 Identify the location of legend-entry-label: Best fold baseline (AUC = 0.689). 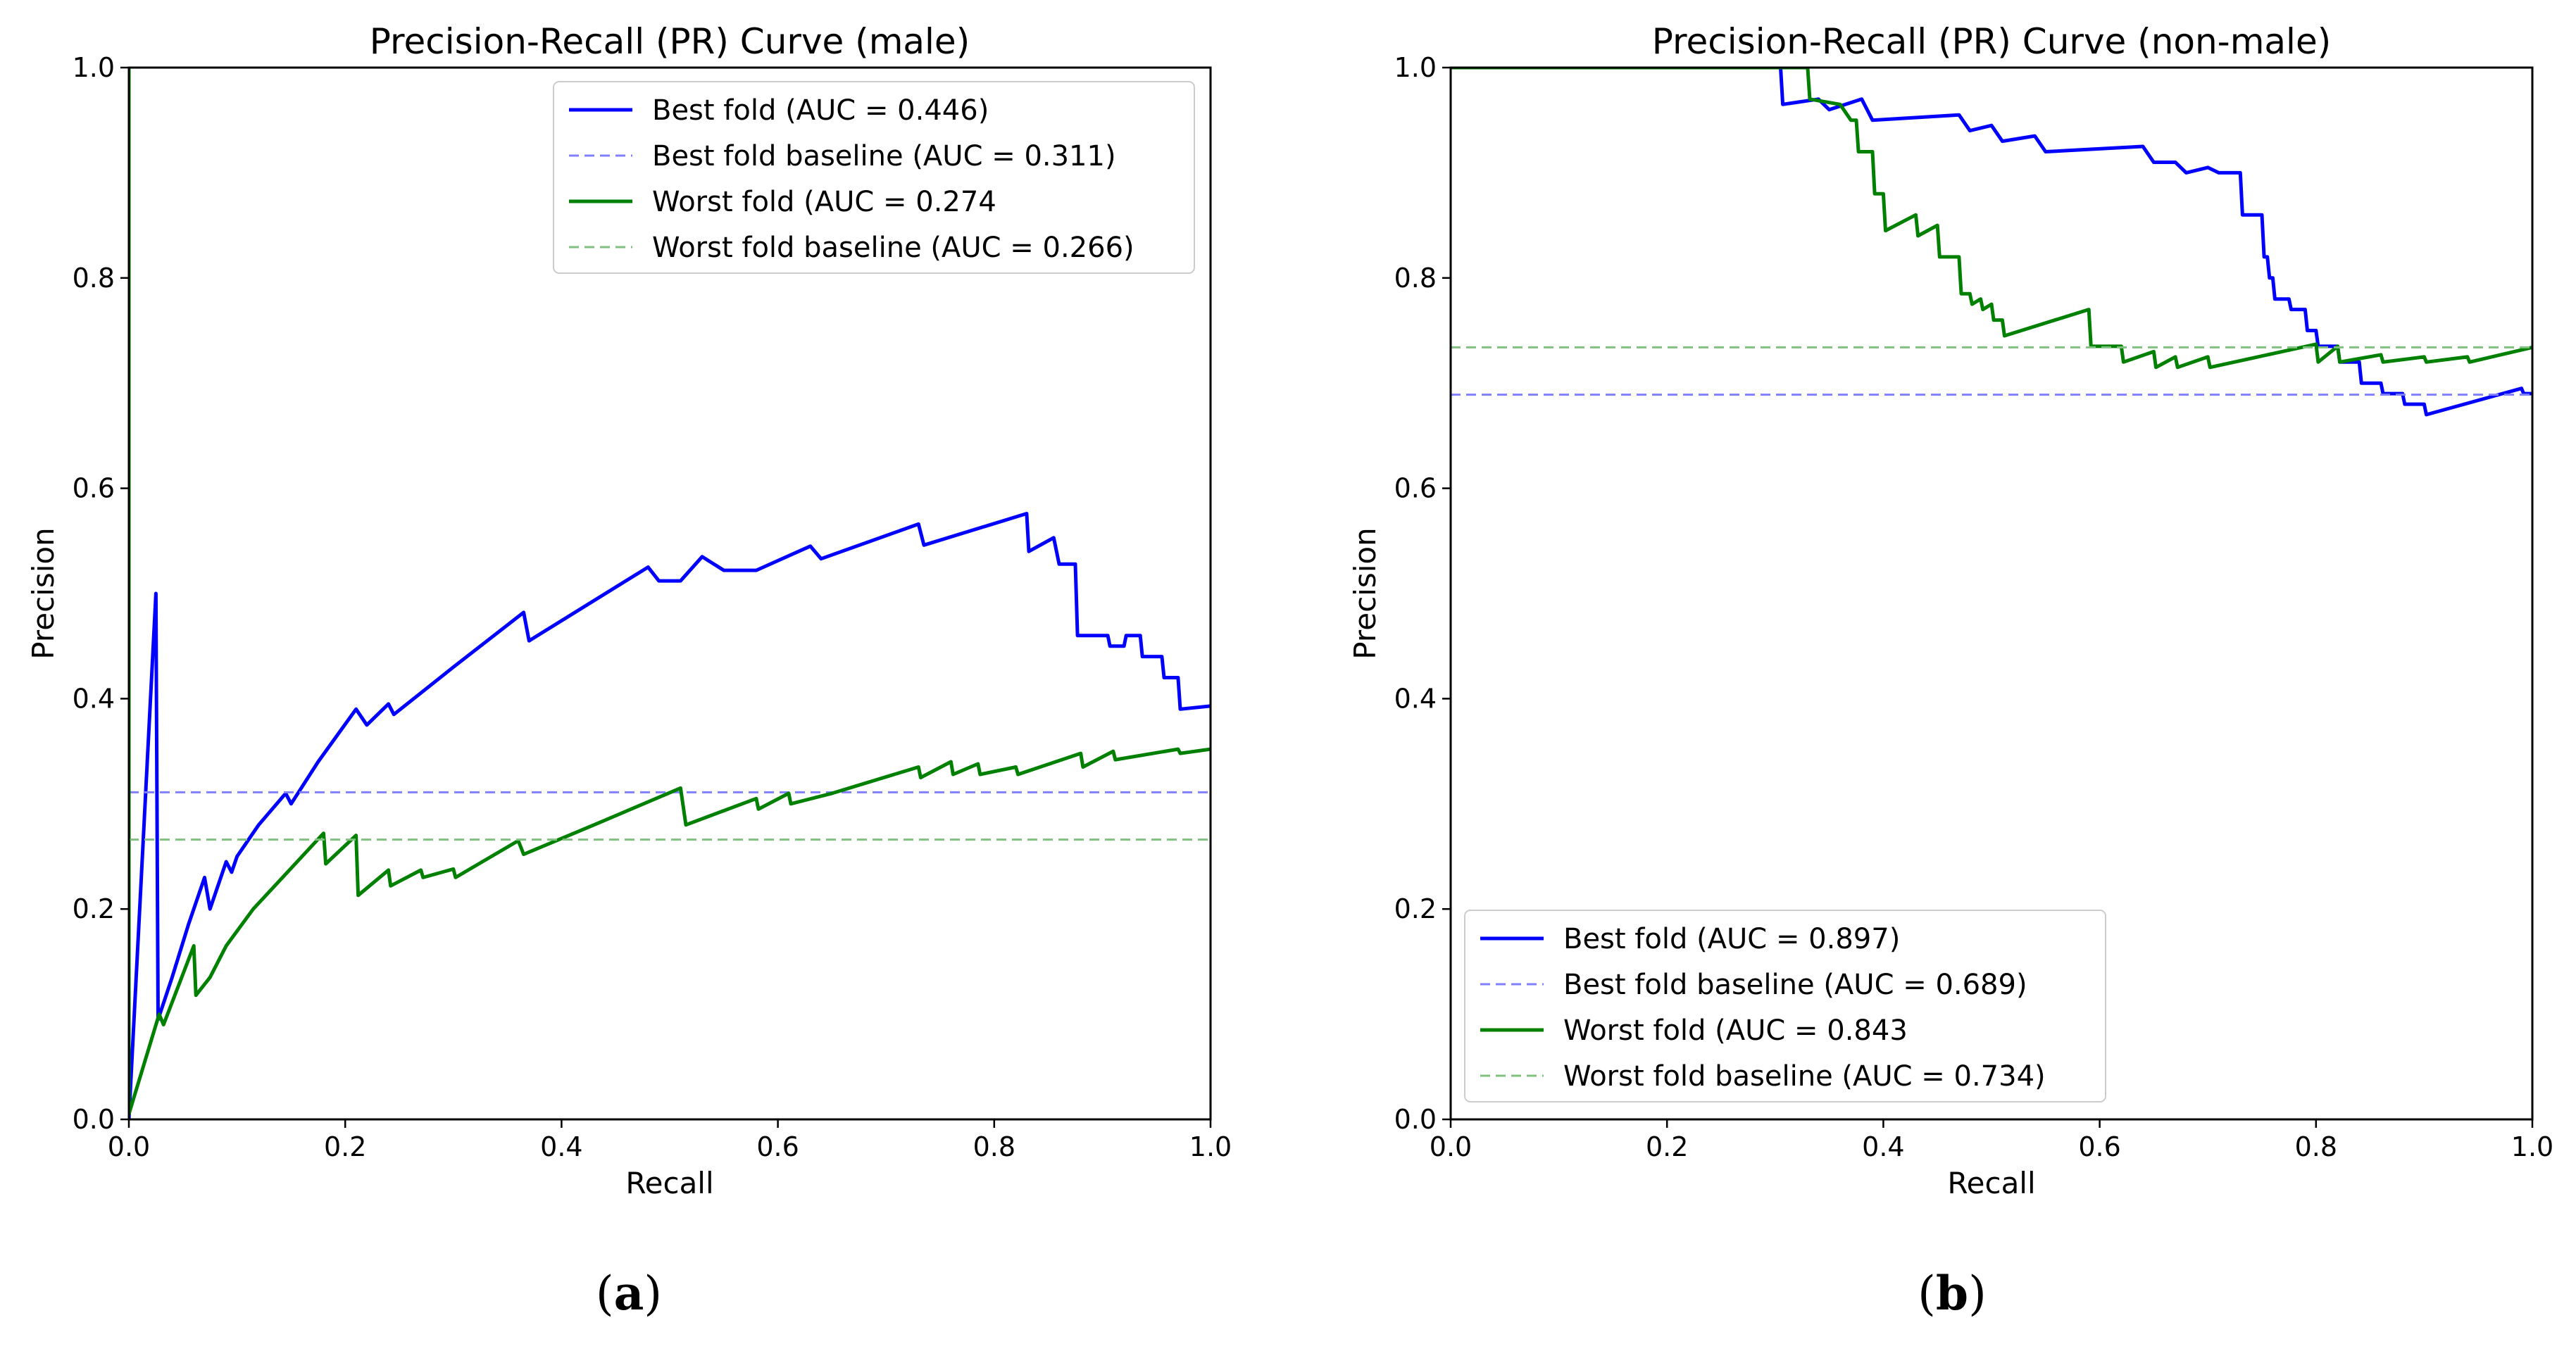
(1795, 985).